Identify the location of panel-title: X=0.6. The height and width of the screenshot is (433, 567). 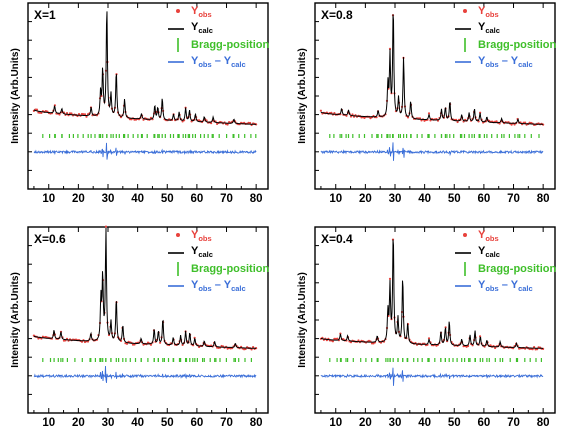
(50, 239).